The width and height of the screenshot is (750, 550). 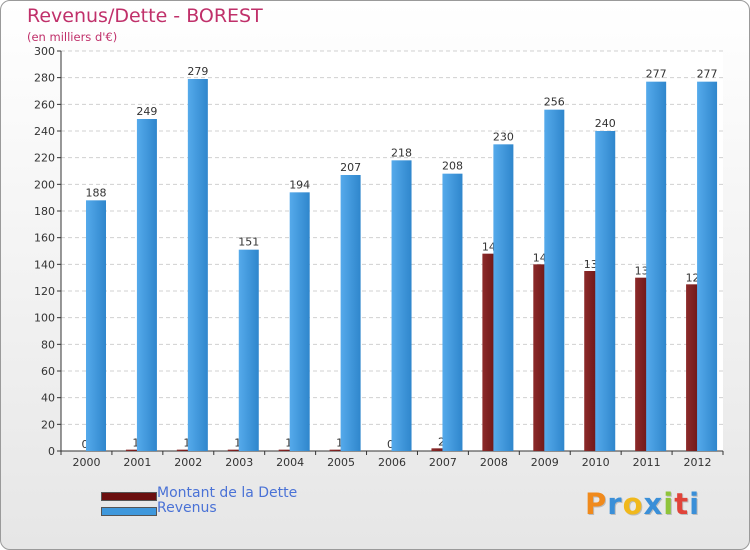 I want to click on x-tick-label: 2004, so click(x=290, y=462).